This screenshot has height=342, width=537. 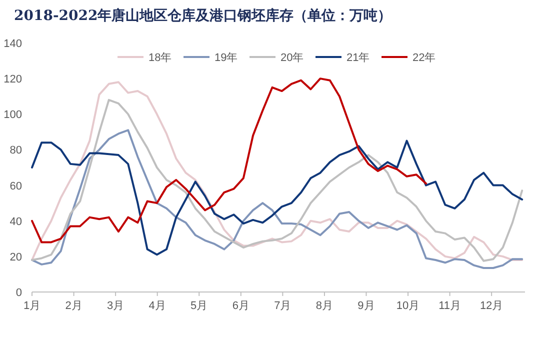 What do you see at coordinates (450, 306) in the screenshot?
I see `x-tick-label: 11月` at bounding box center [450, 306].